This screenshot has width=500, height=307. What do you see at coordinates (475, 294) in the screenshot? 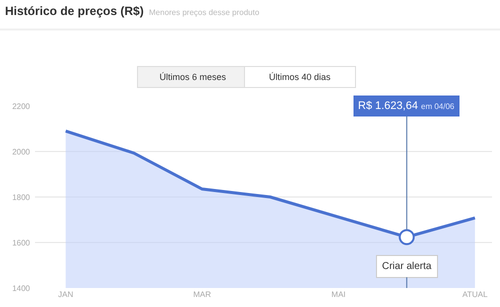
I see `x-tick-label: ATUAL` at bounding box center [475, 294].